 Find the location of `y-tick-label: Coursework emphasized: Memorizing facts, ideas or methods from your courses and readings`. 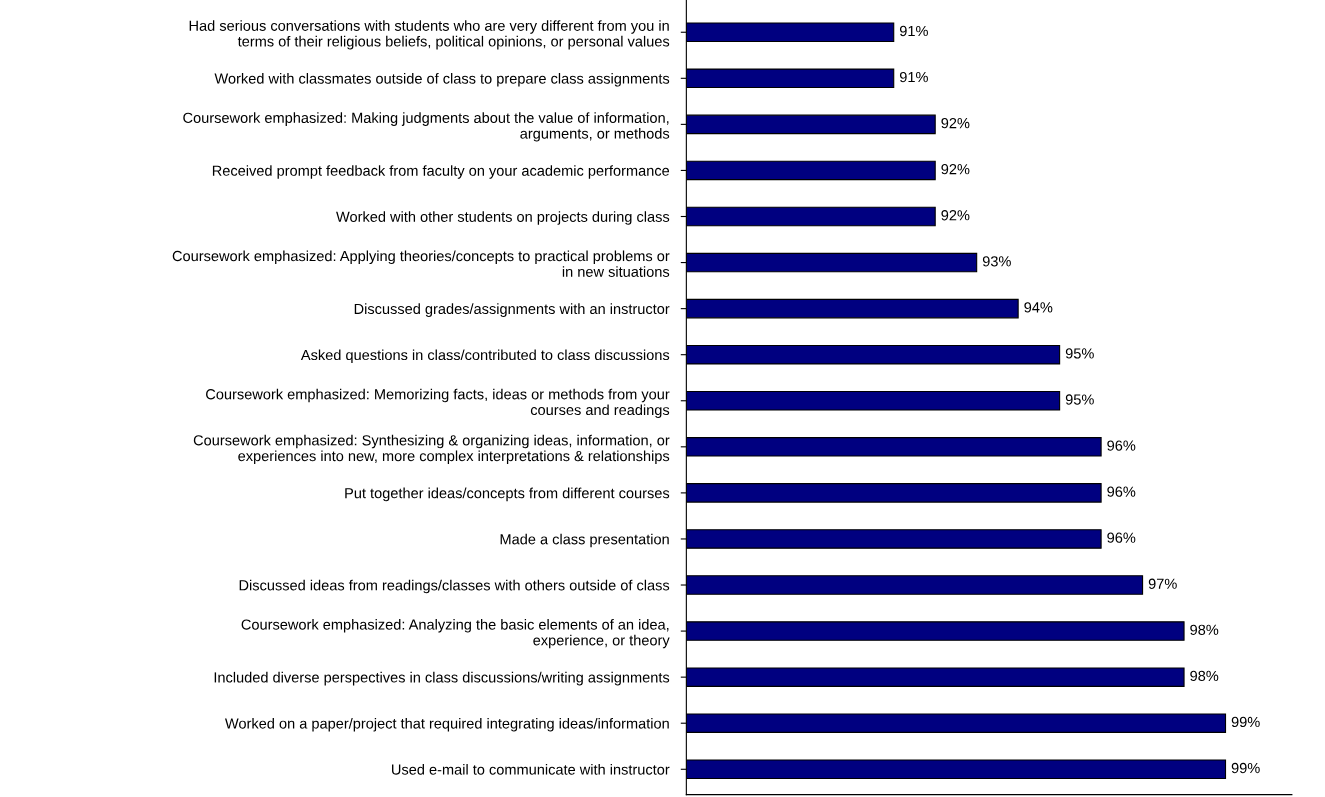

y-tick-label: Coursework emphasized: Memorizing facts, ideas or methods from your courses and readings is located at coordinates (438, 403).